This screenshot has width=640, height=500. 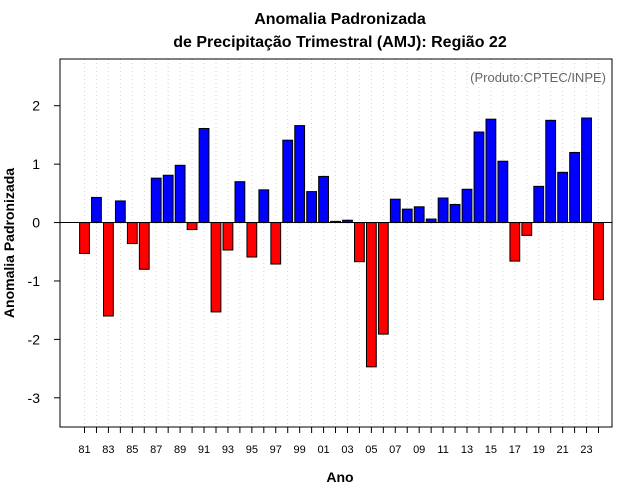 What do you see at coordinates (84, 450) in the screenshot?
I see `x-tick-label: 81` at bounding box center [84, 450].